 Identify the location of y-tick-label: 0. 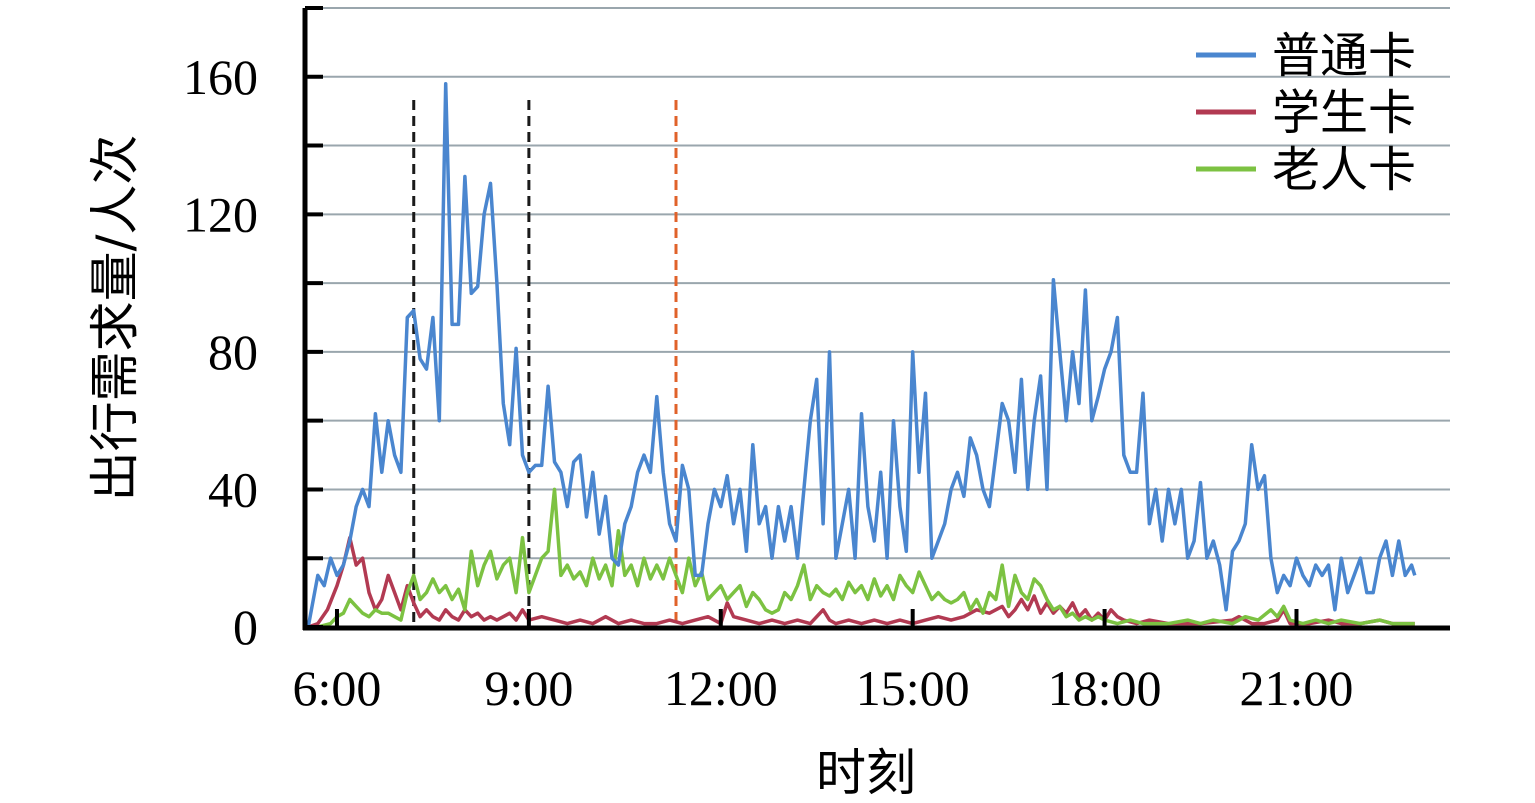
(245, 627).